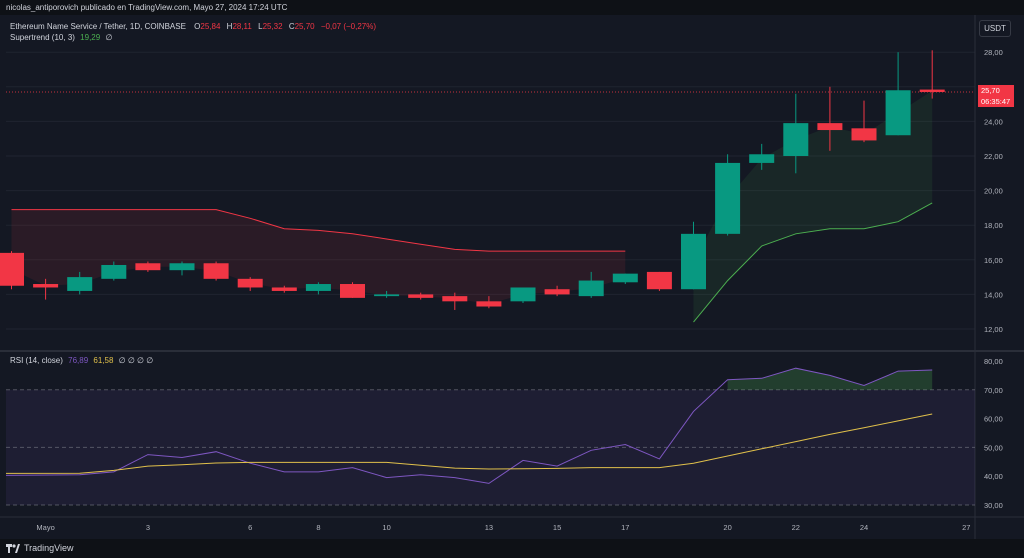 The image size is (1024, 558). Describe the element at coordinates (993, 447) in the screenshot. I see `rsi-tick-label: 50,00` at that location.